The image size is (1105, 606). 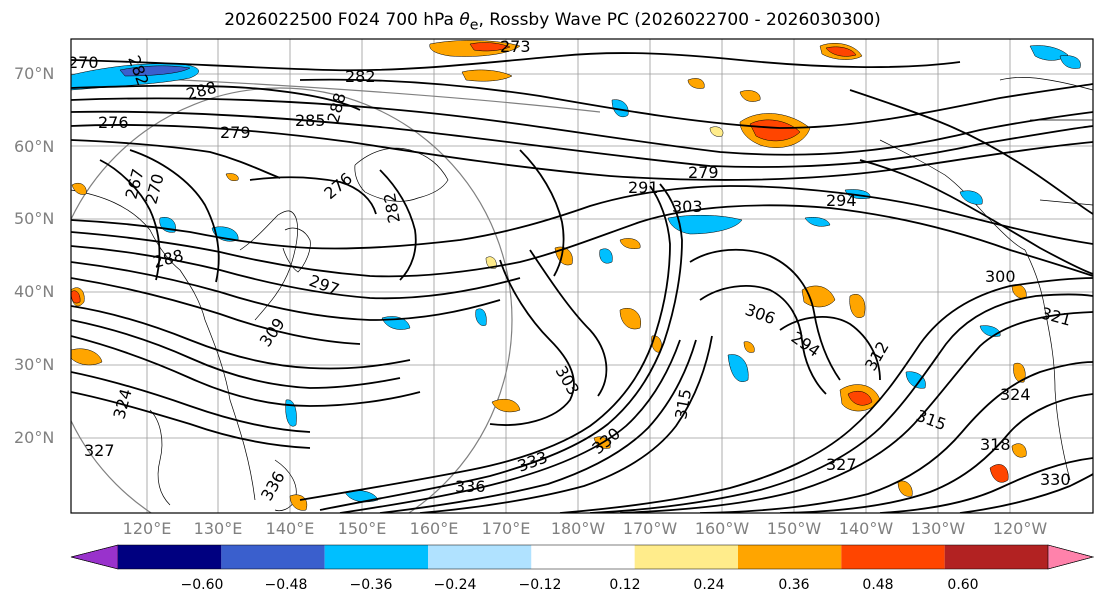 I want to click on colorbar-extend-high, so click(x=1071, y=557).